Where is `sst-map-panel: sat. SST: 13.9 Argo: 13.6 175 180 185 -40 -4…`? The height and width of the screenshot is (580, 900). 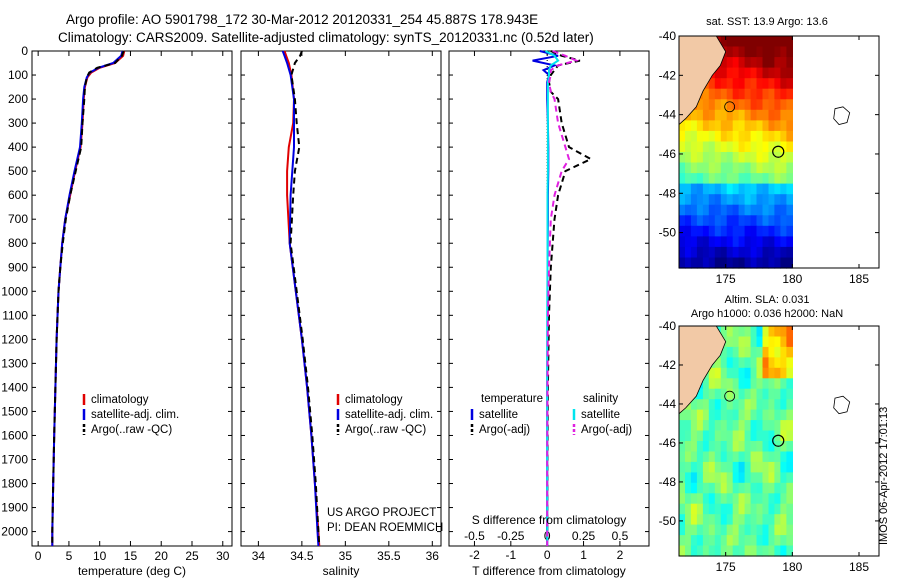 sst-map-panel: sat. SST: 13.9 Argo: 13.6 175 180 185 -40 -4… is located at coordinates (769, 151).